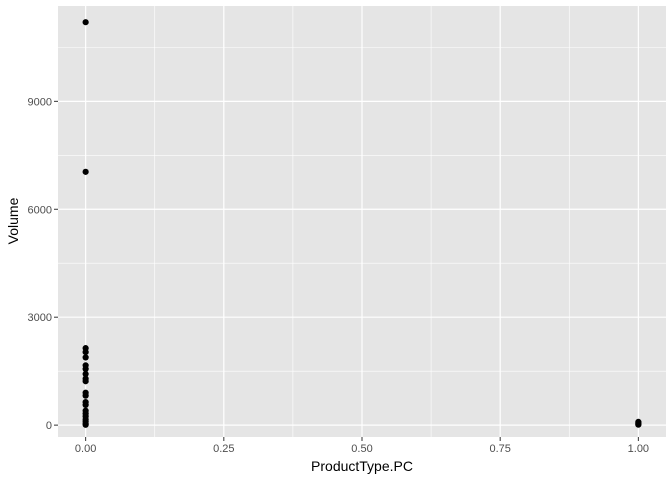 The height and width of the screenshot is (480, 672). Describe the element at coordinates (40, 210) in the screenshot. I see `y-tick-label: 6000` at that location.